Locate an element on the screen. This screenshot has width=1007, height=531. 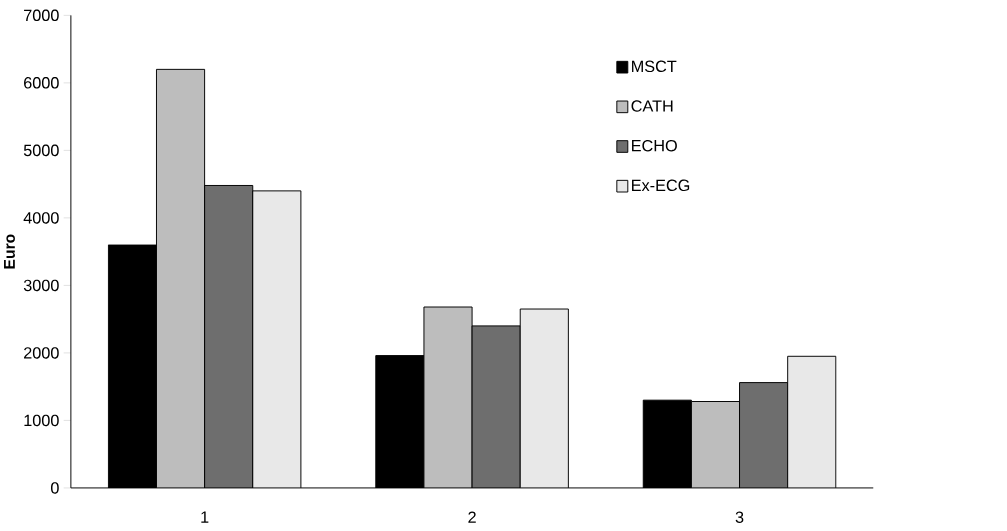
x-tick-label: 3 is located at coordinates (739, 517).